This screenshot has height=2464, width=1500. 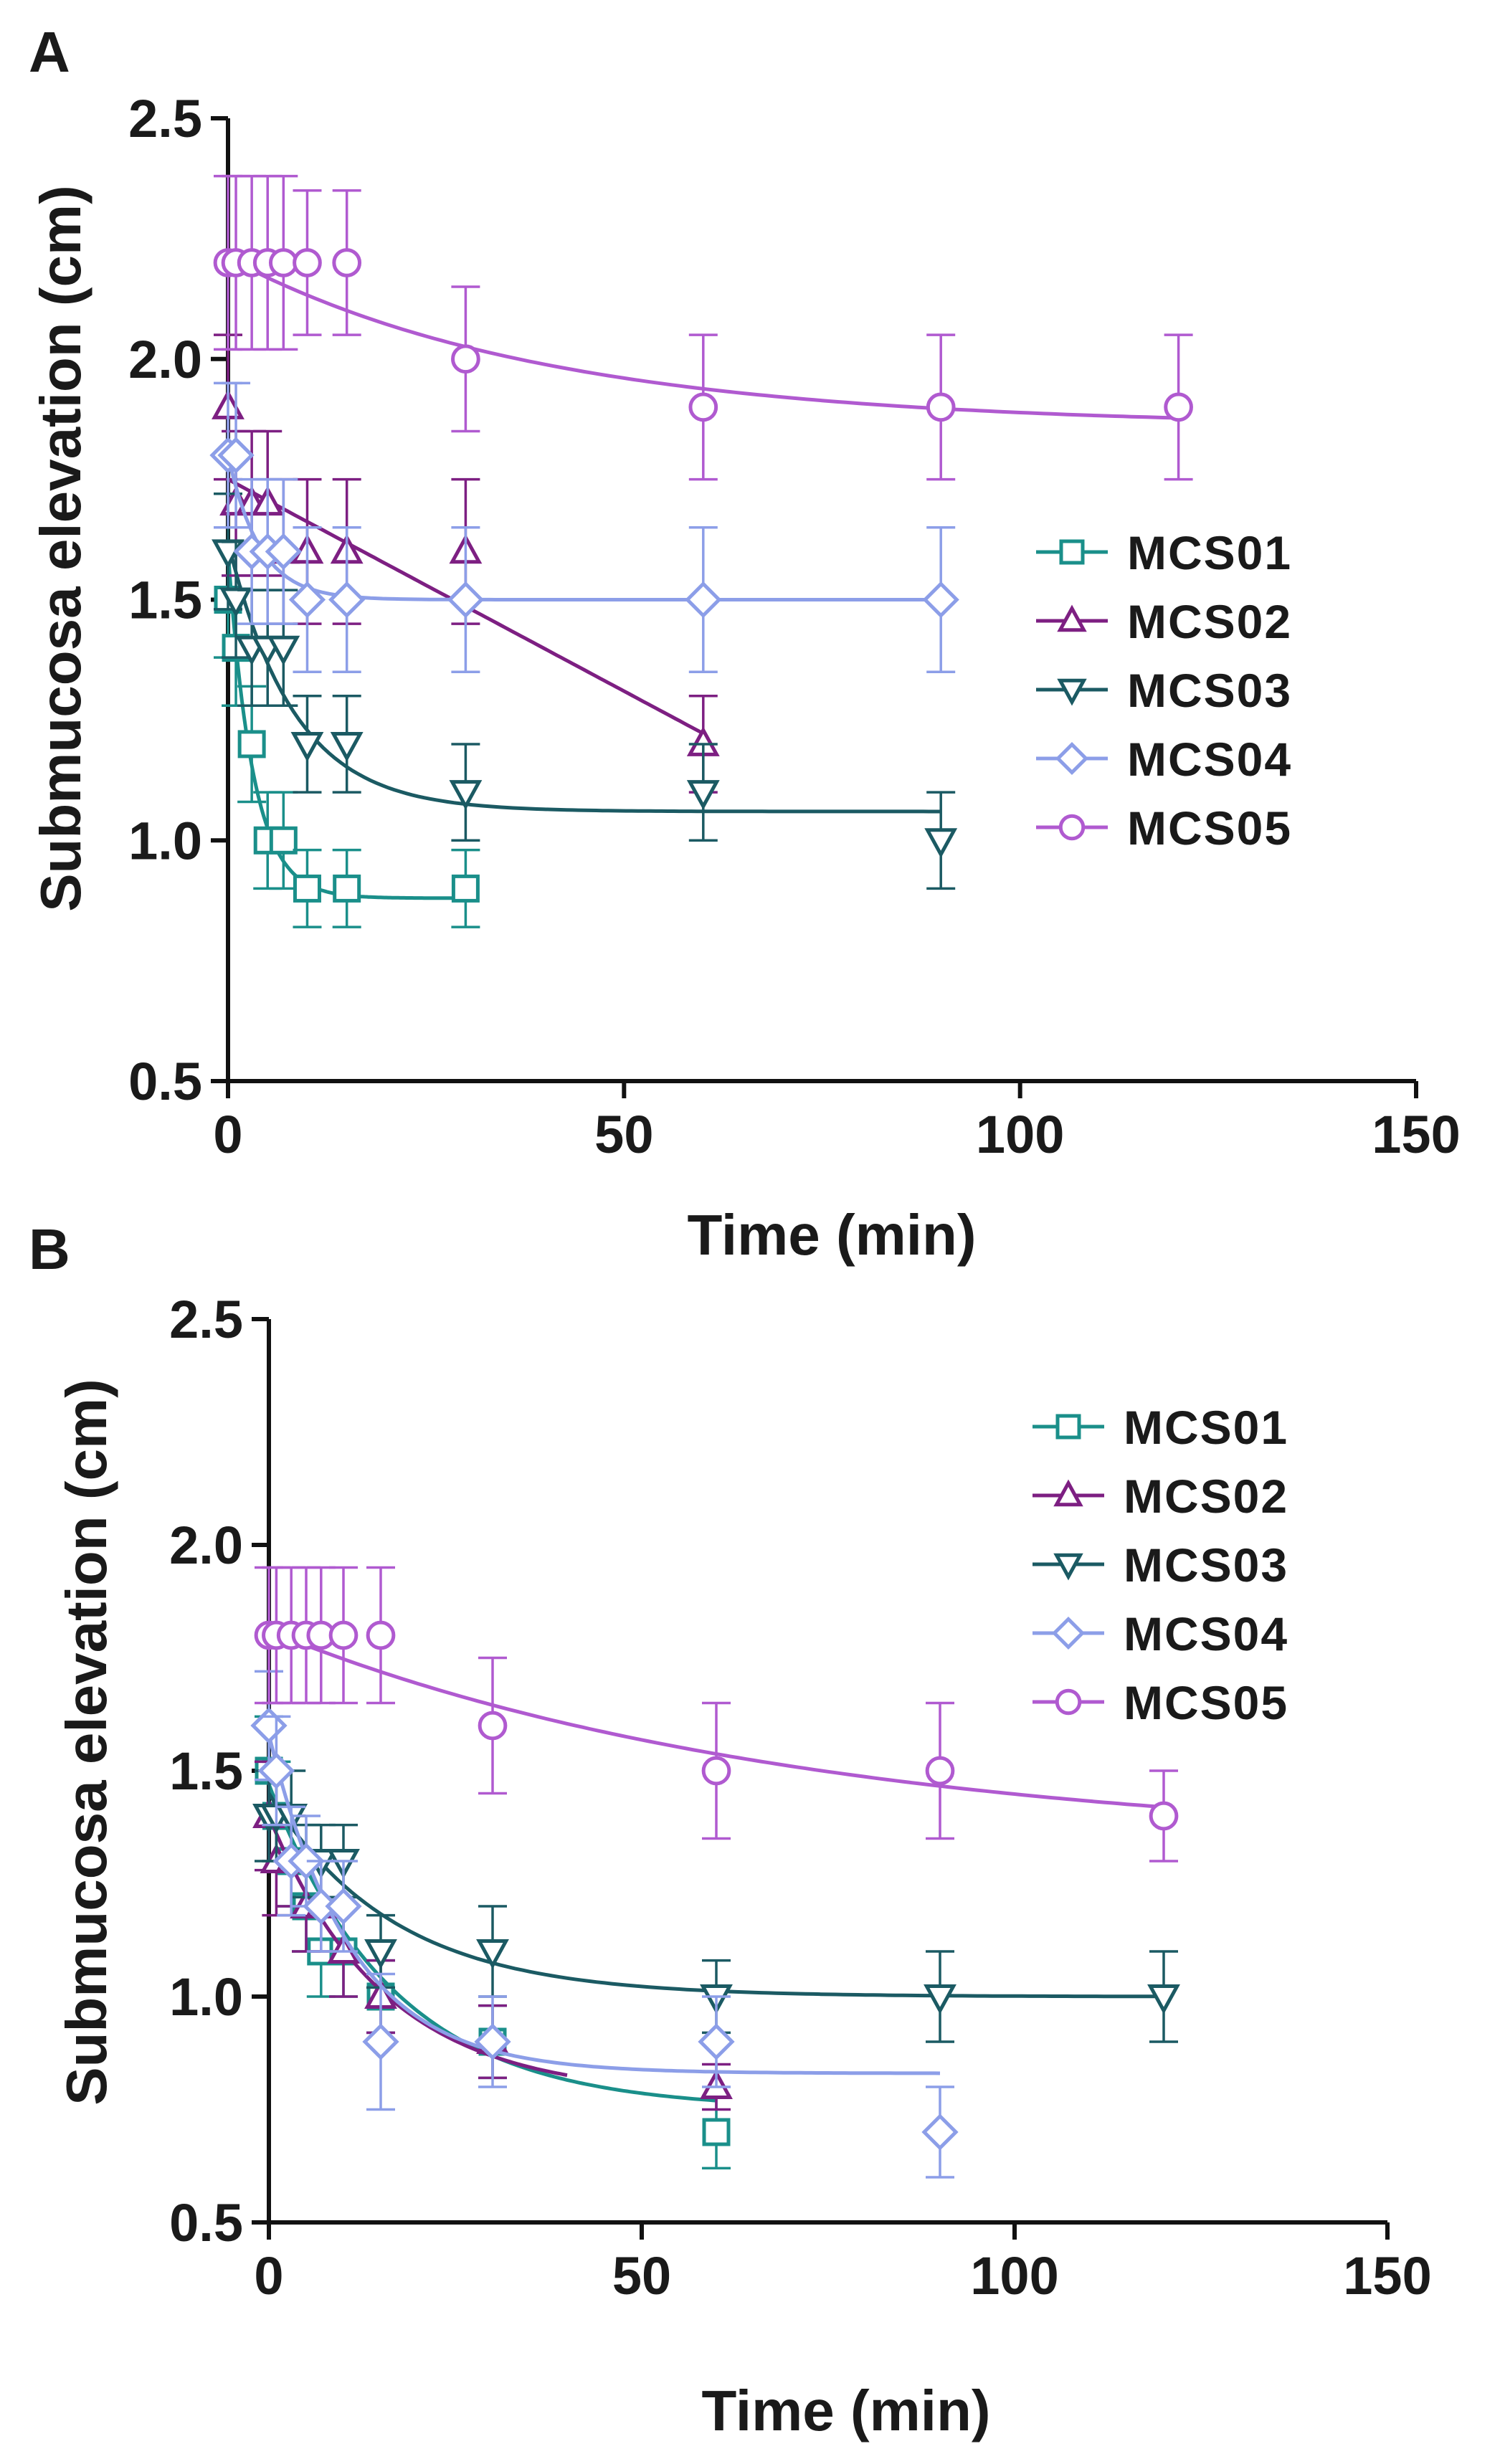 What do you see at coordinates (641, 2276) in the screenshot?
I see `panel-b-x-tick-label: 50` at bounding box center [641, 2276].